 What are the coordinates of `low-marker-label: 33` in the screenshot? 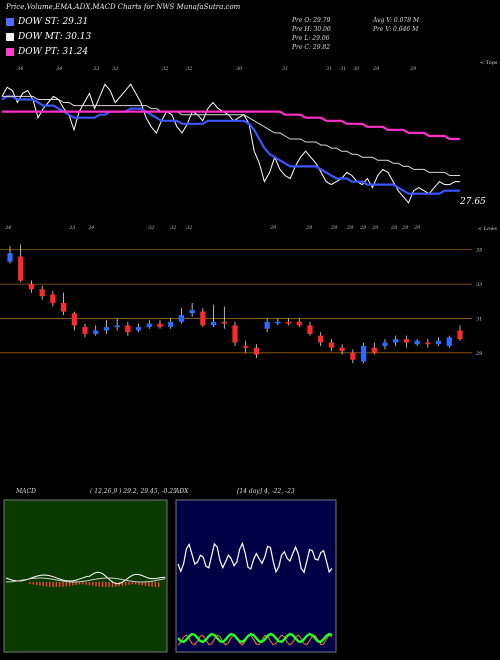 It's located at (72, 228).